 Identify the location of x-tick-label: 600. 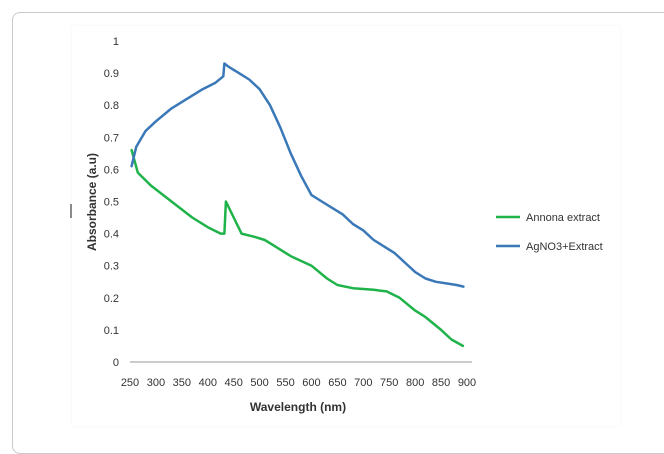
(311, 383).